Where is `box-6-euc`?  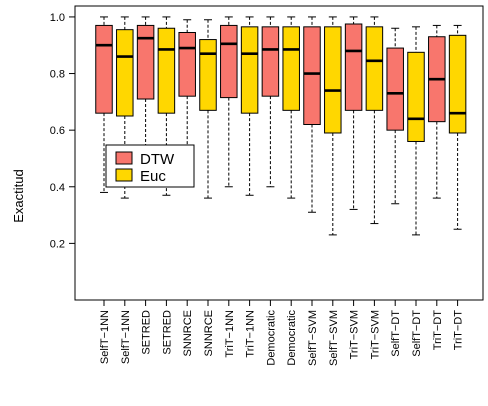 box-6-euc is located at coordinates (208, 109).